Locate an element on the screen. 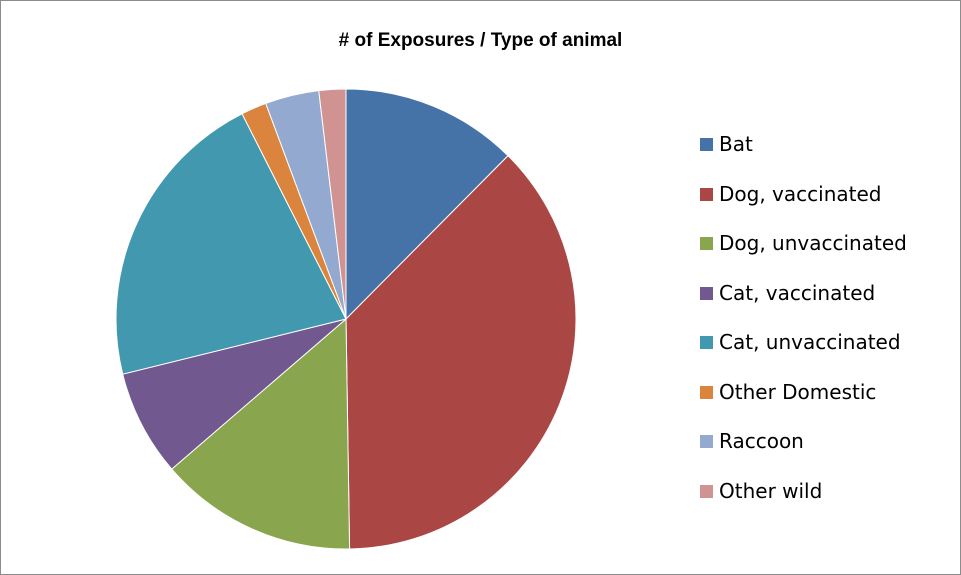  pie-slice-other-wild is located at coordinates (332, 204).